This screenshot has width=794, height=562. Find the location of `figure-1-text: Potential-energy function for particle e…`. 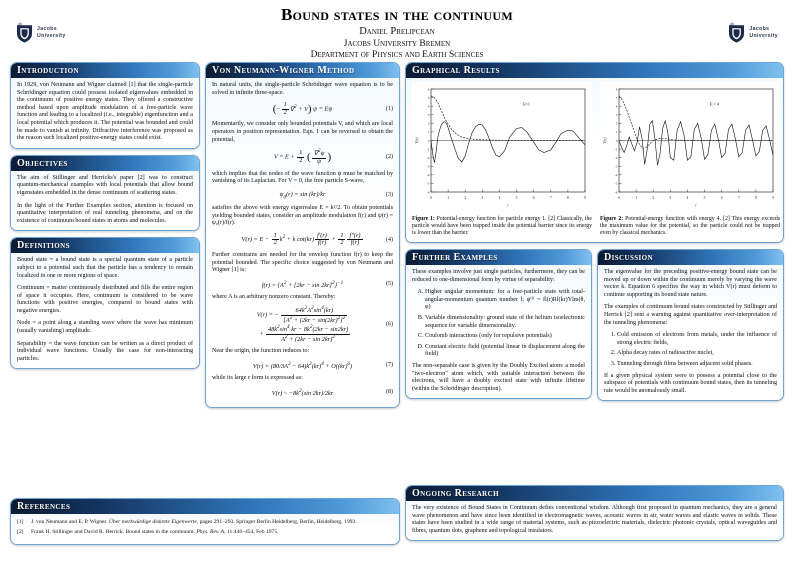

figure-1-text: Potential-energy function for particle e… is located at coordinates (502, 226).